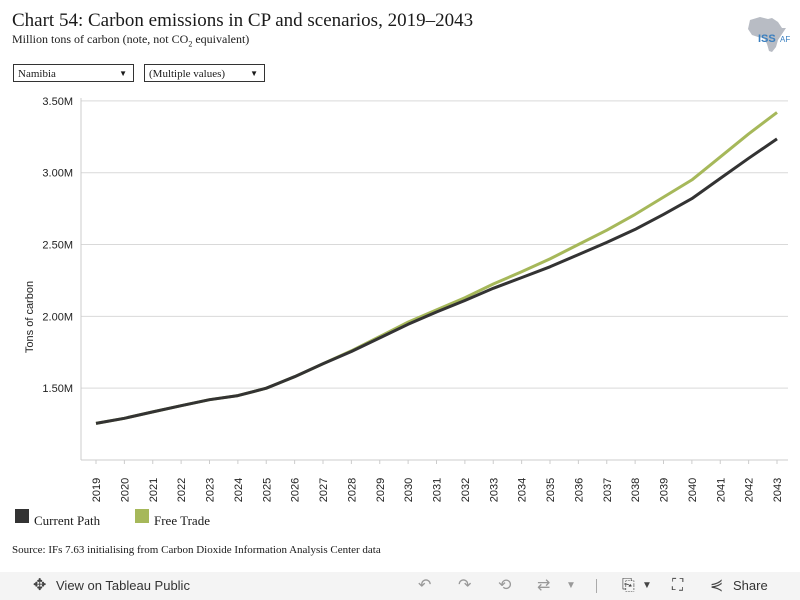 This screenshot has width=800, height=600. What do you see at coordinates (30, 317) in the screenshot?
I see `y-axis-label: Tons of carbon` at bounding box center [30, 317].